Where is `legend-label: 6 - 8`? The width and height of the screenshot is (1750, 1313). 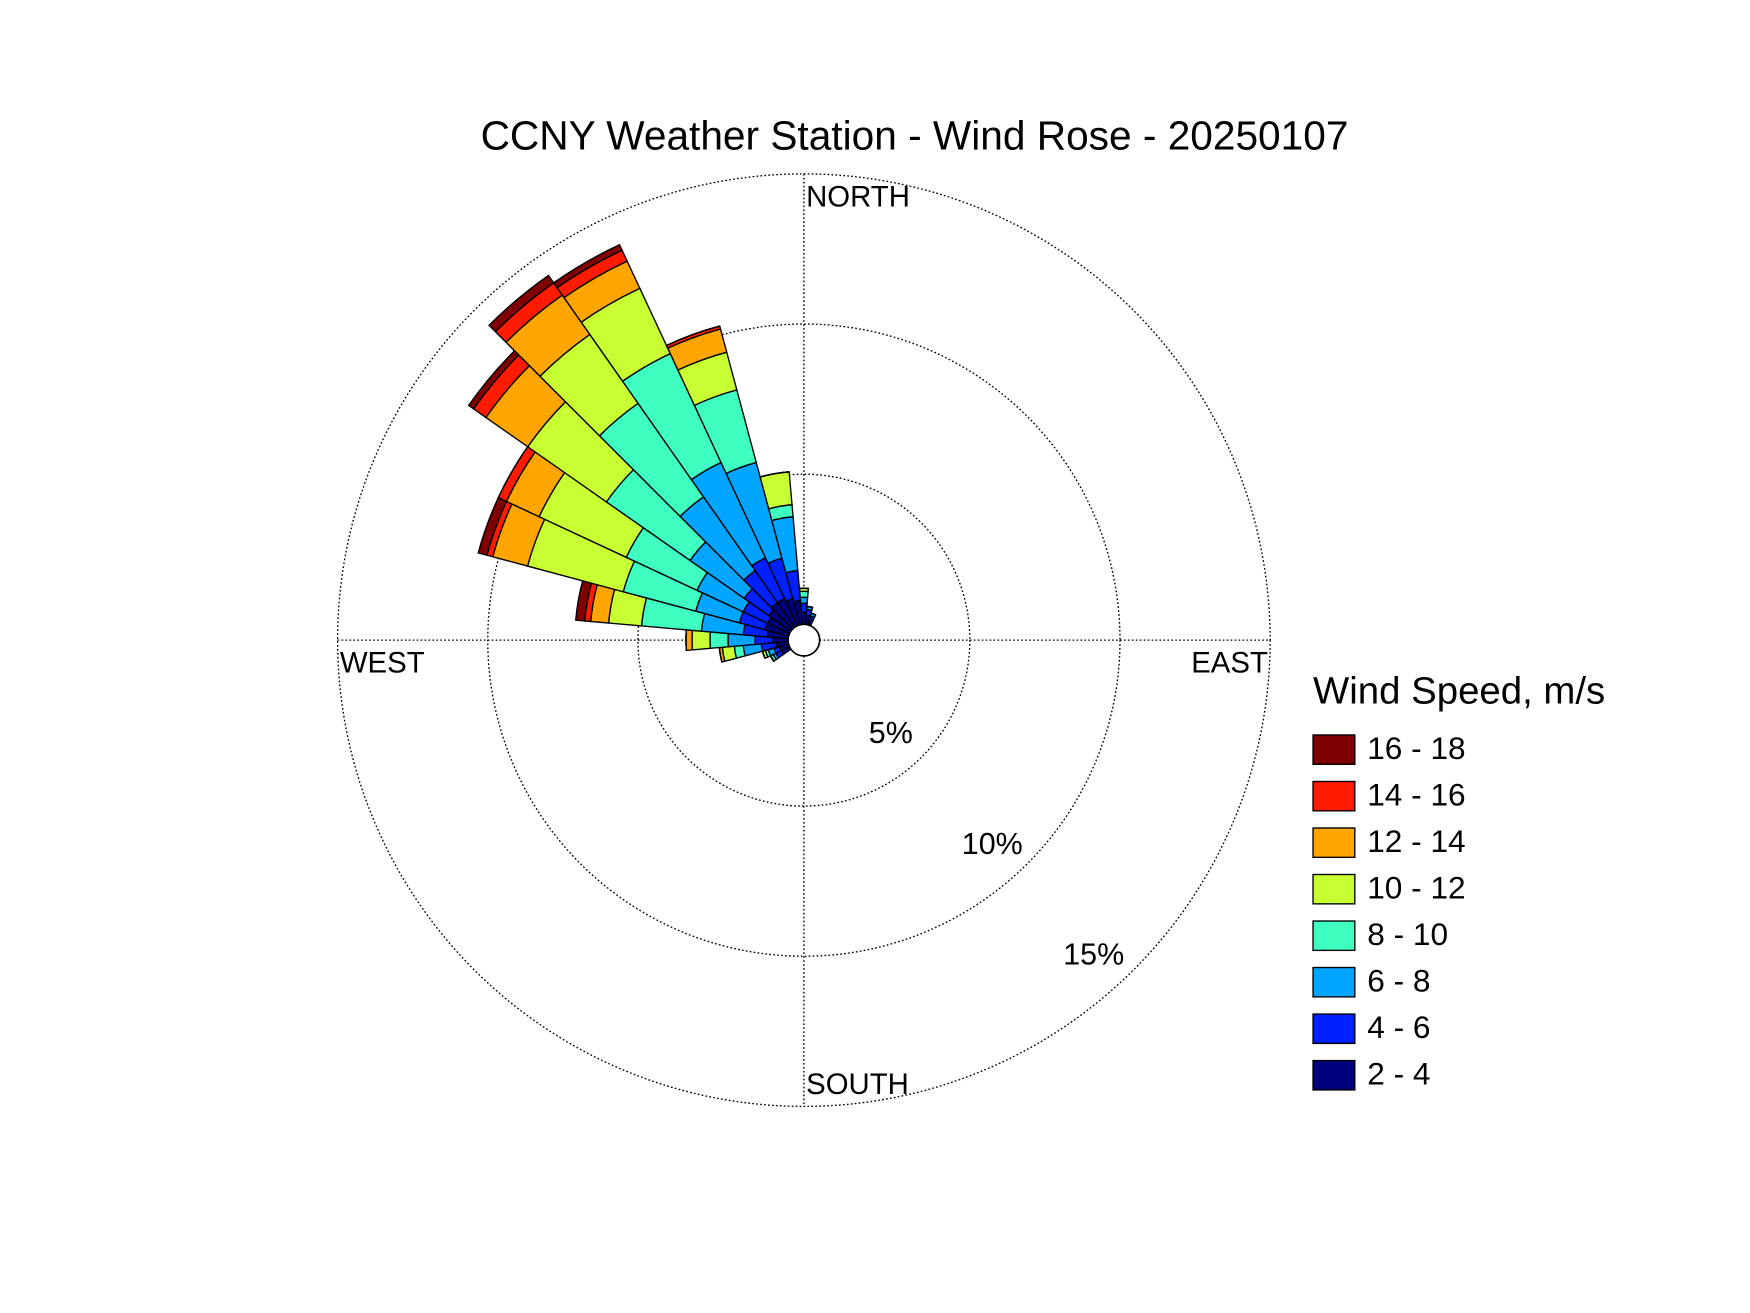 legend-label: 6 - 8 is located at coordinates (1398, 981).